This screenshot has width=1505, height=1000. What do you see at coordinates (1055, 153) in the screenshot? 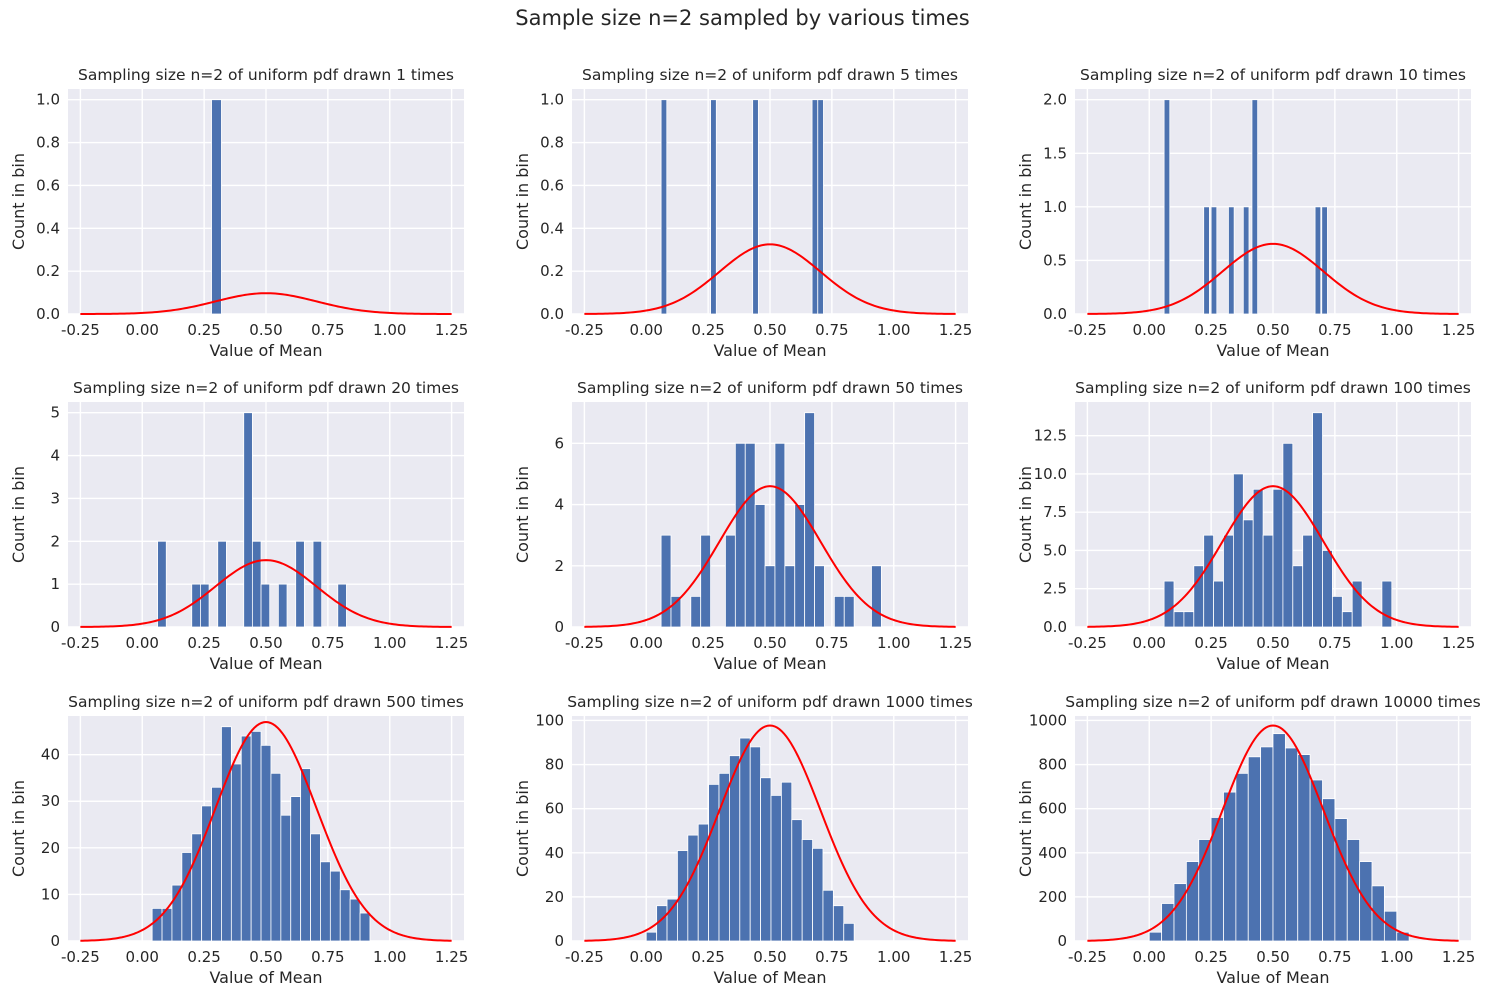
I see `y-tick-label: 1.5` at bounding box center [1055, 153].